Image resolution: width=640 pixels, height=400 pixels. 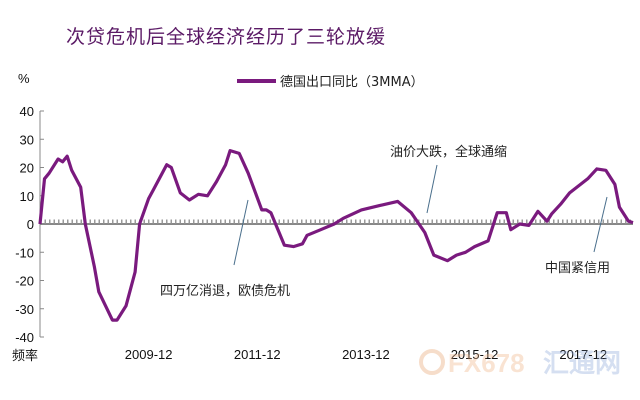 I want to click on x-tick-label: 2015-12, so click(x=475, y=354).